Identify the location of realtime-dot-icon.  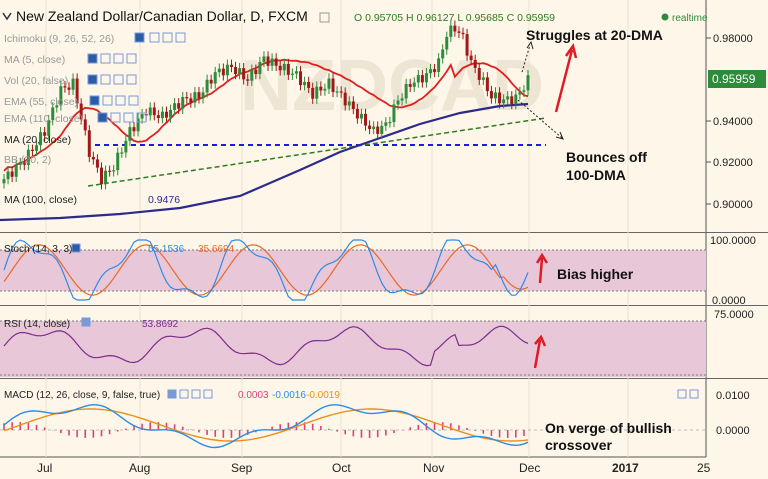
(665, 17).